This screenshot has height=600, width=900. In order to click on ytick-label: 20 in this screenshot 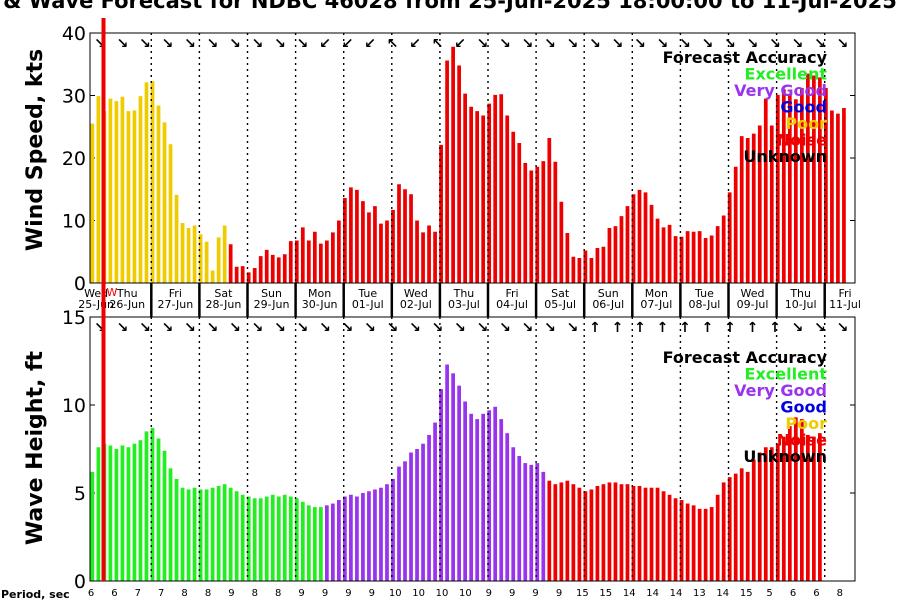, I will do `click(74, 159)`.